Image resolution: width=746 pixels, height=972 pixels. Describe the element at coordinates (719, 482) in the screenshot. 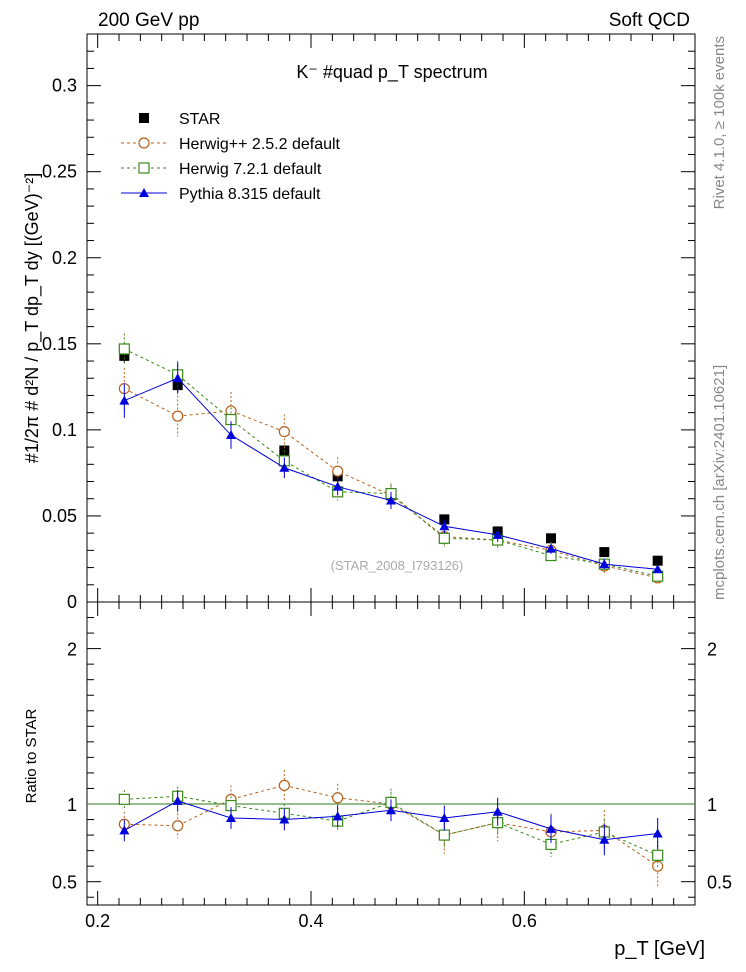

I see `mcplots-label: mcplots.cern.ch [arXiv:2401.10621]` at that location.